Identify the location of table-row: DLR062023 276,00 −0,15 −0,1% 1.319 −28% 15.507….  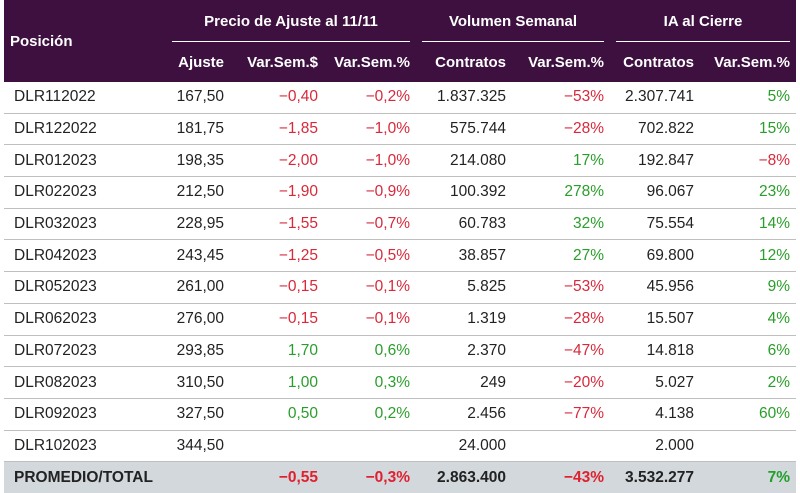
(400, 319).